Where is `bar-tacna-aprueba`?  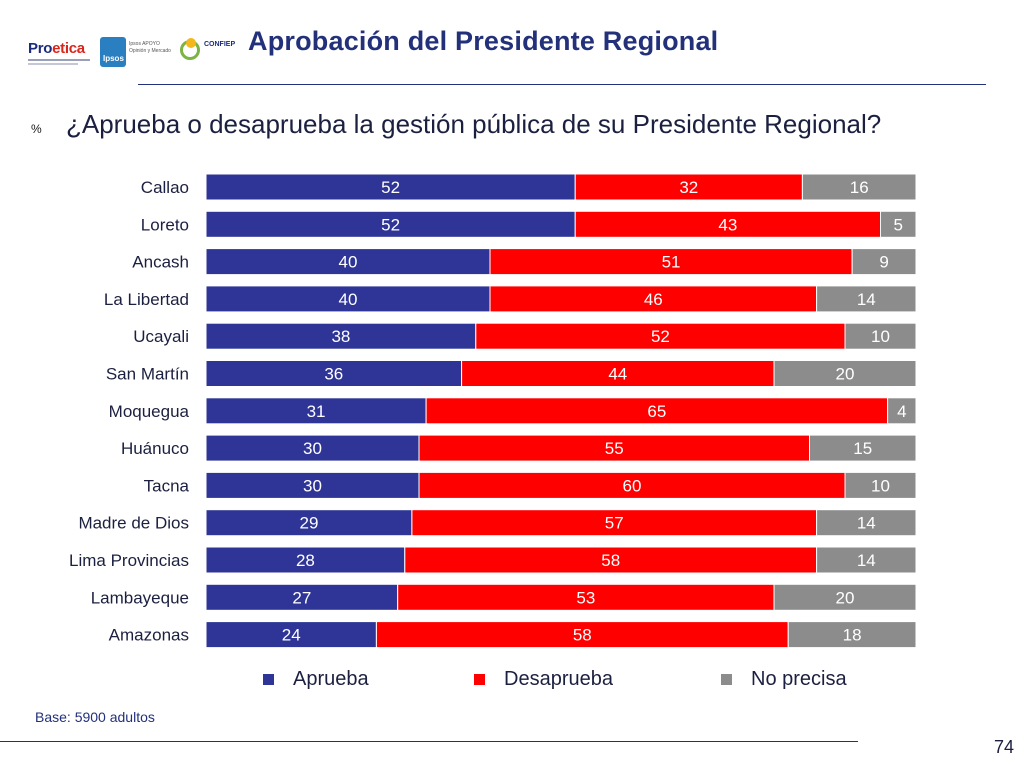 bar-tacna-aprueba is located at coordinates (312, 485).